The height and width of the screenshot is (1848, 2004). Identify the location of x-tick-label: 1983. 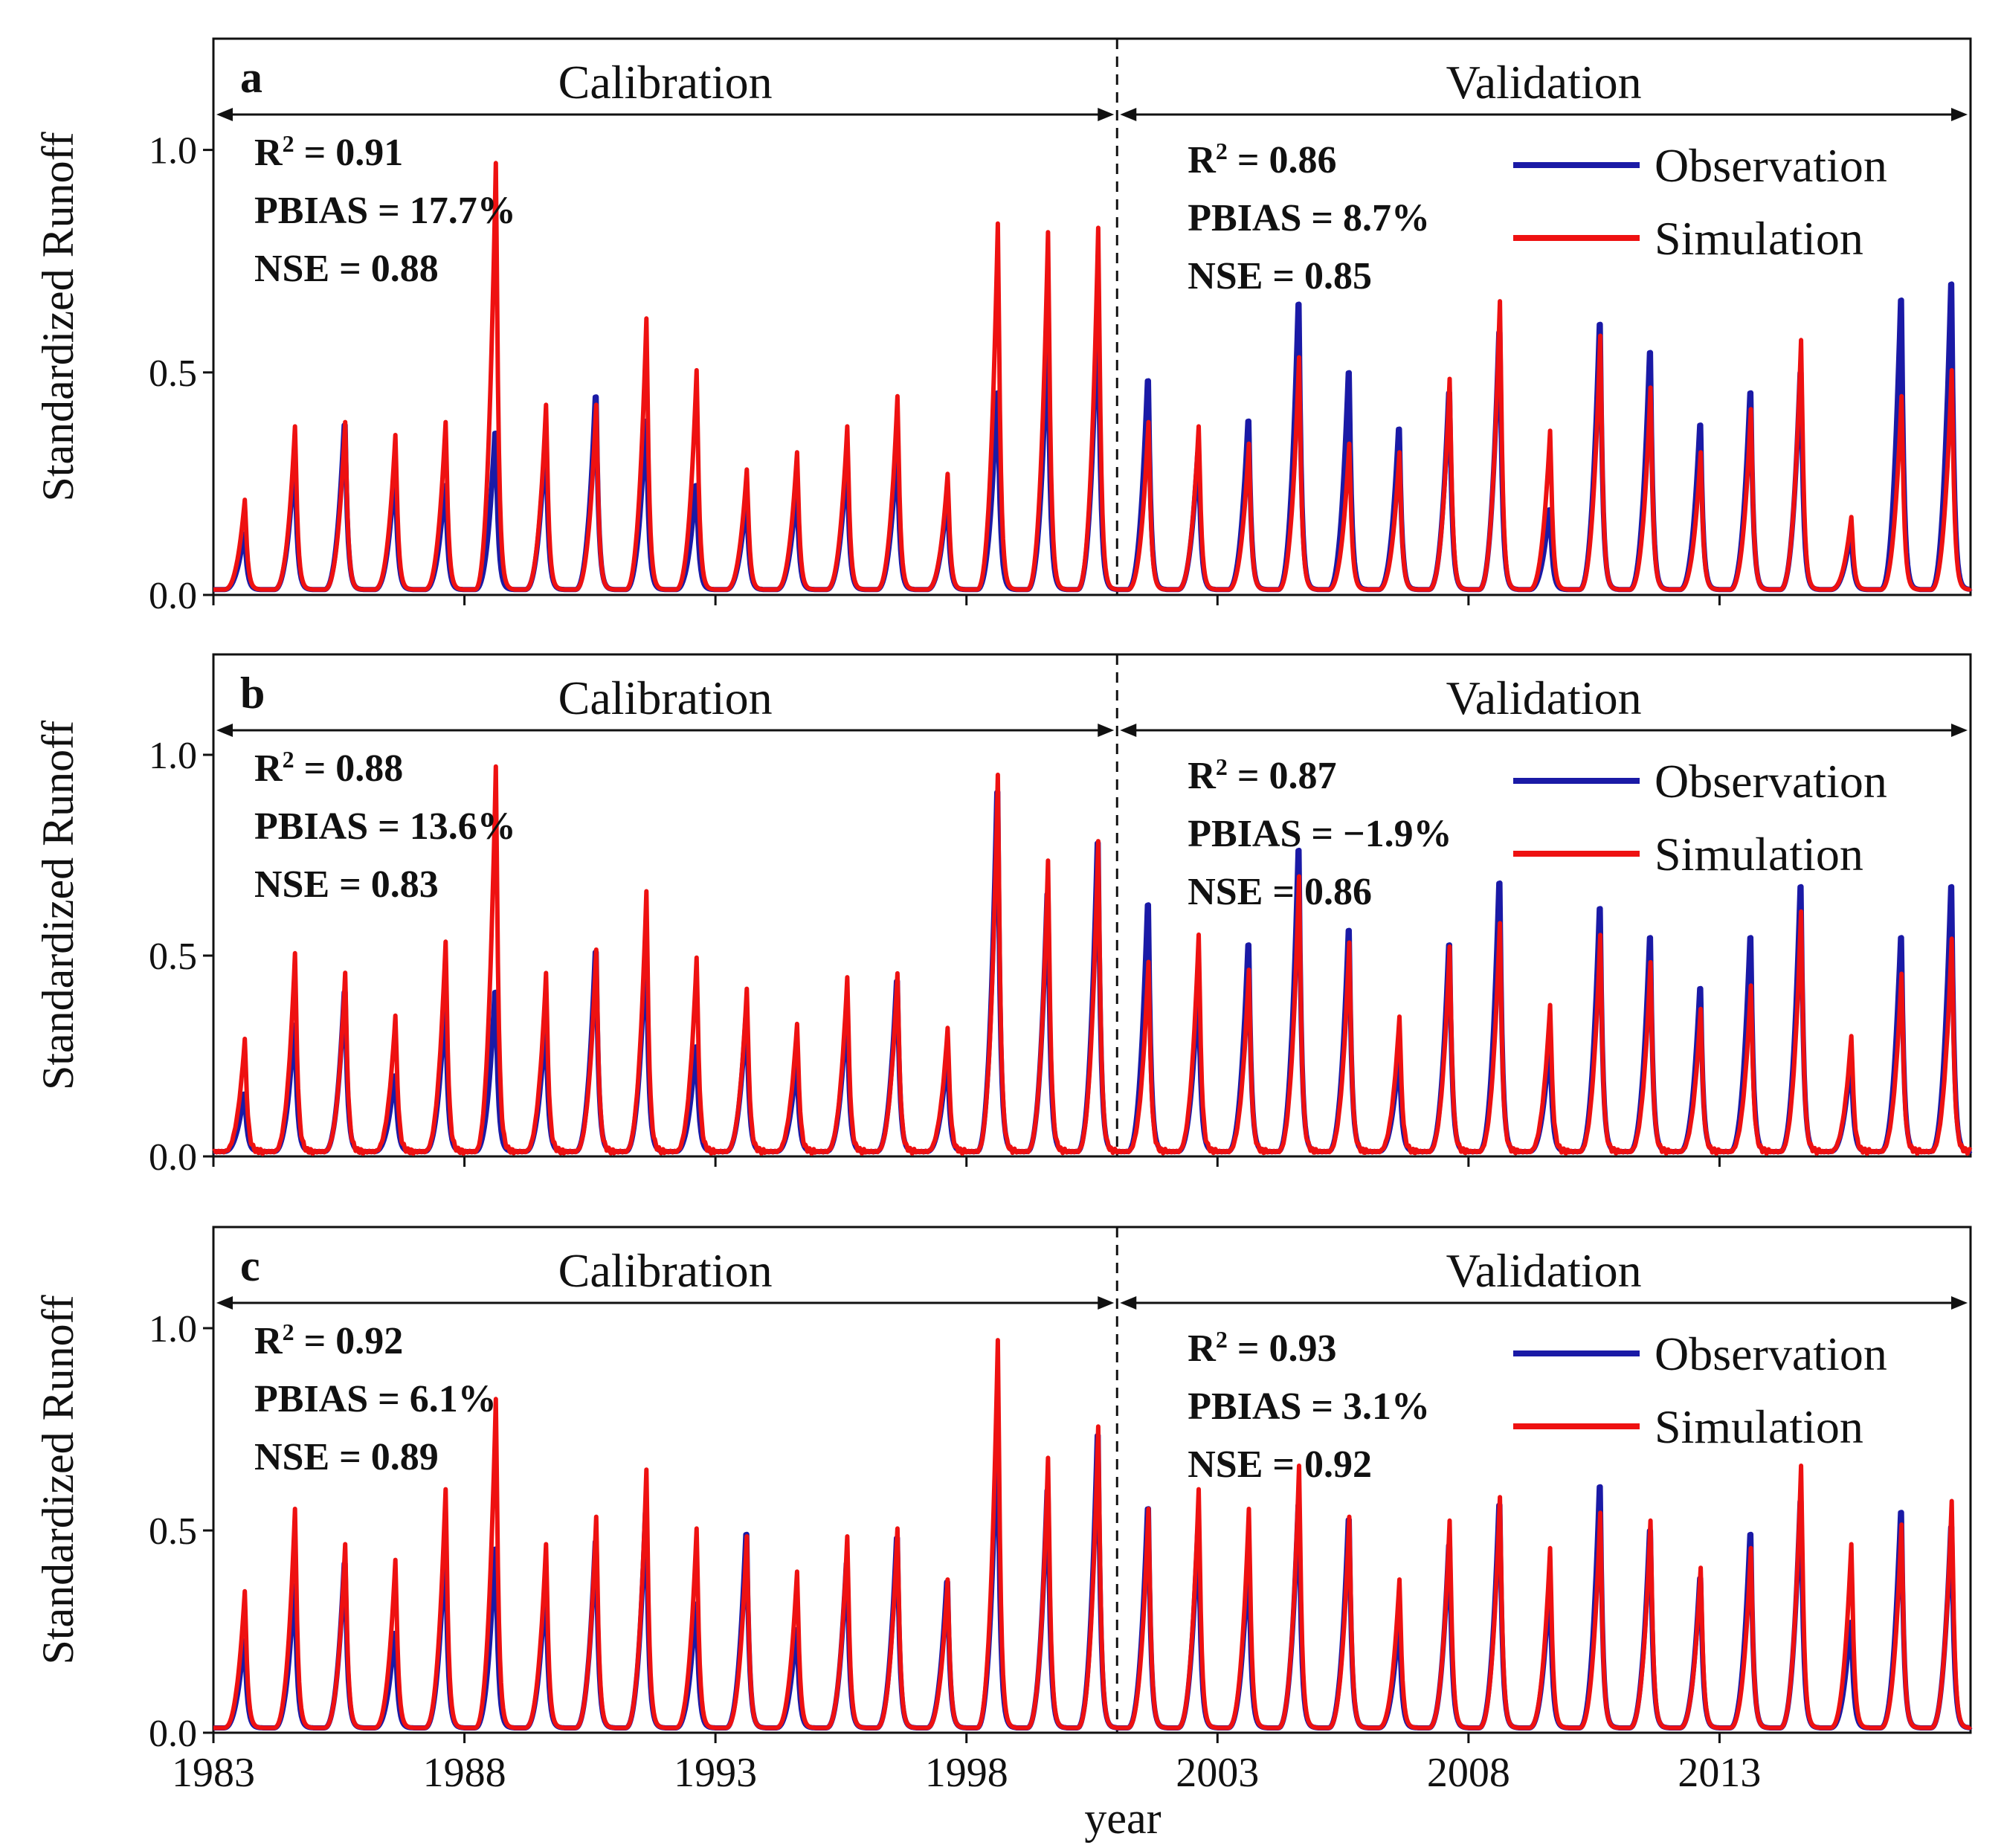
(213, 1773).